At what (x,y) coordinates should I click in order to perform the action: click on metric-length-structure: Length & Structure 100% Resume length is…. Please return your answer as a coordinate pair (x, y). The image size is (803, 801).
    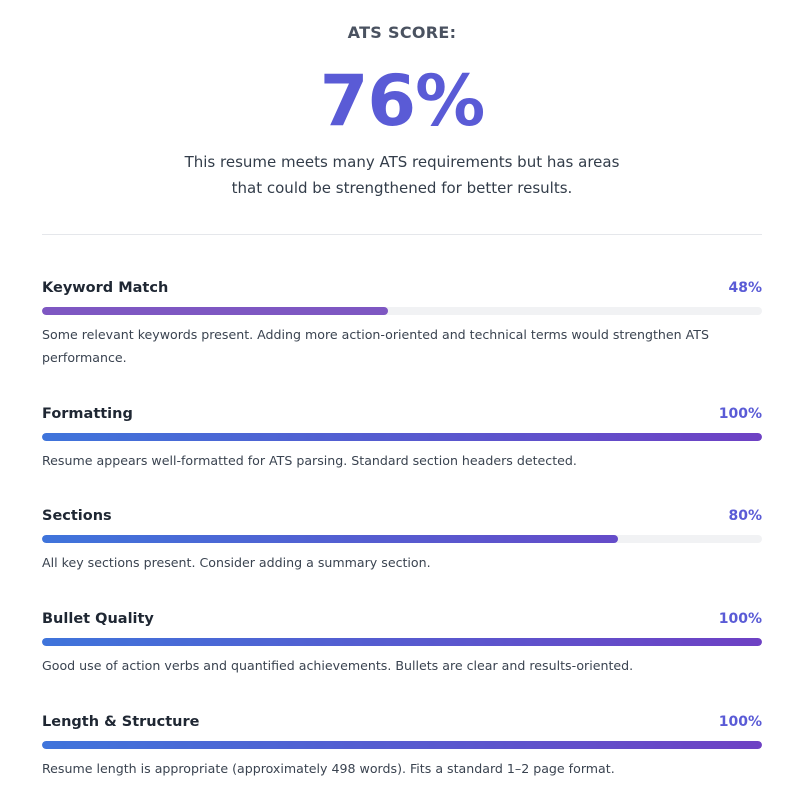
    Looking at the image, I should click on (402, 751).